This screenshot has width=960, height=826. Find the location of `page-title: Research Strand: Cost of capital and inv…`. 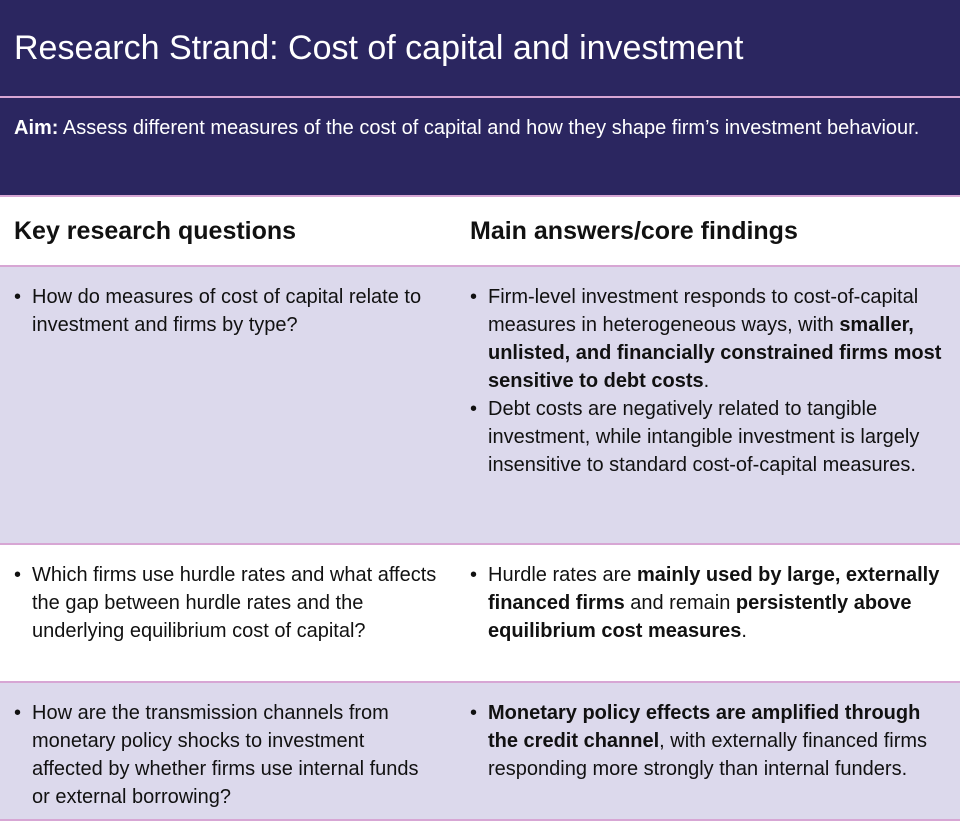

page-title: Research Strand: Cost of capital and inv… is located at coordinates (480, 49).